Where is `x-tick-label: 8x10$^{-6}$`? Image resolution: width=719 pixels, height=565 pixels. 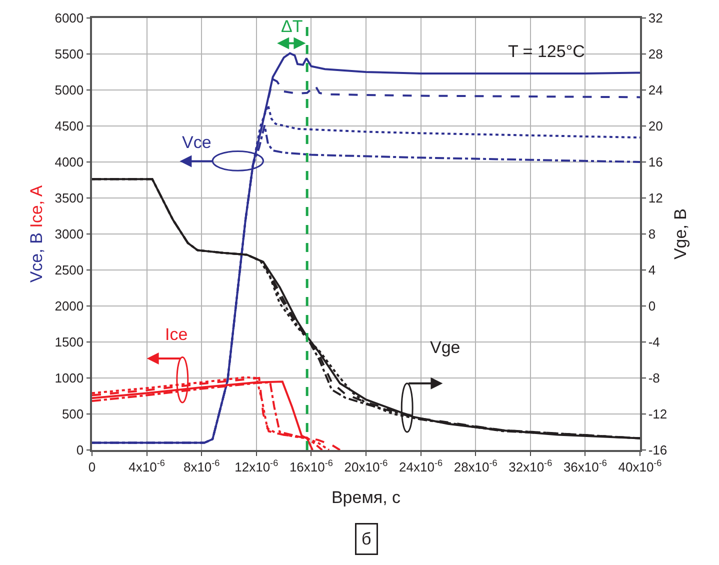 x-tick-label: 8x10$^{-6}$ is located at coordinates (201, 466).